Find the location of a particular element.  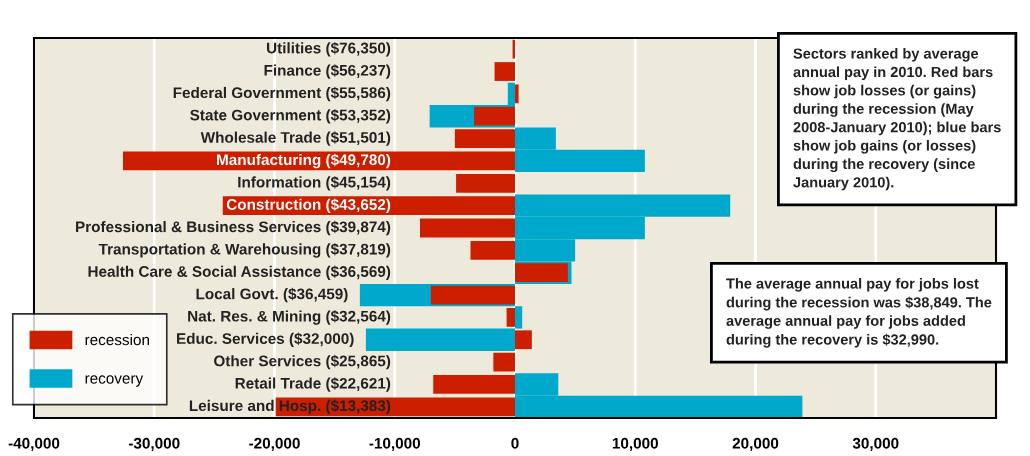

x-tick-label: 10,000 is located at coordinates (635, 444).